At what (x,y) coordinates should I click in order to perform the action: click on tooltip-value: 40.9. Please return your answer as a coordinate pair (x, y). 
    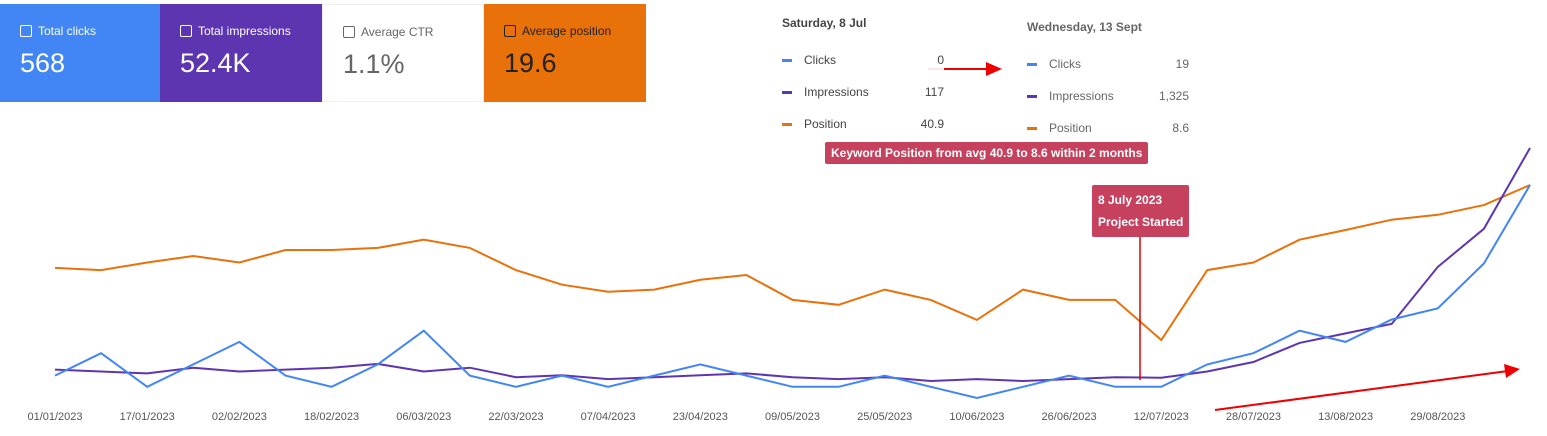
    Looking at the image, I should click on (932, 124).